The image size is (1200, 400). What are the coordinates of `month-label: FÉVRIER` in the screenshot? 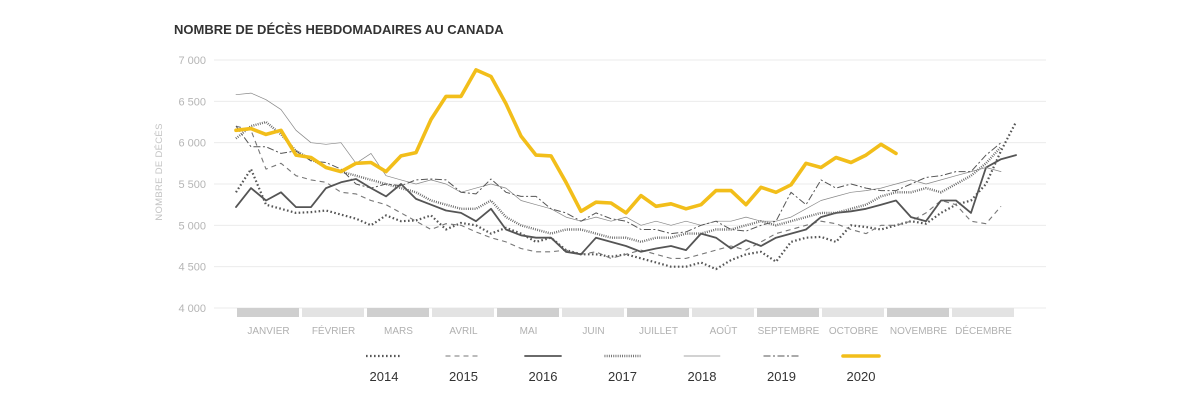 It's located at (333, 330).